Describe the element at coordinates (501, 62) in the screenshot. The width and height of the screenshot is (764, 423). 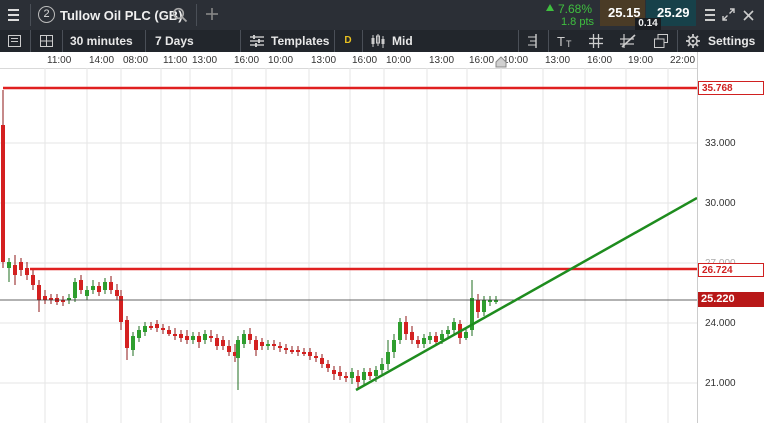
I see `time-scroll-handle` at that location.